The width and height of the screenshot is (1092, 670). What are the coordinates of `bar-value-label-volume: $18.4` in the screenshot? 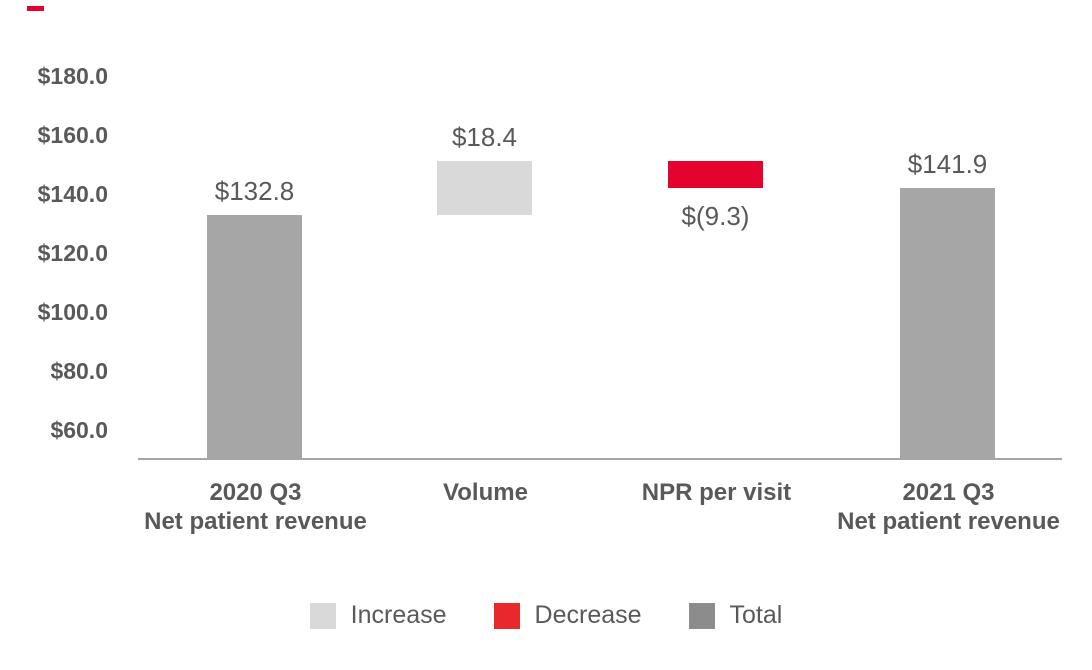 It's located at (484, 137).